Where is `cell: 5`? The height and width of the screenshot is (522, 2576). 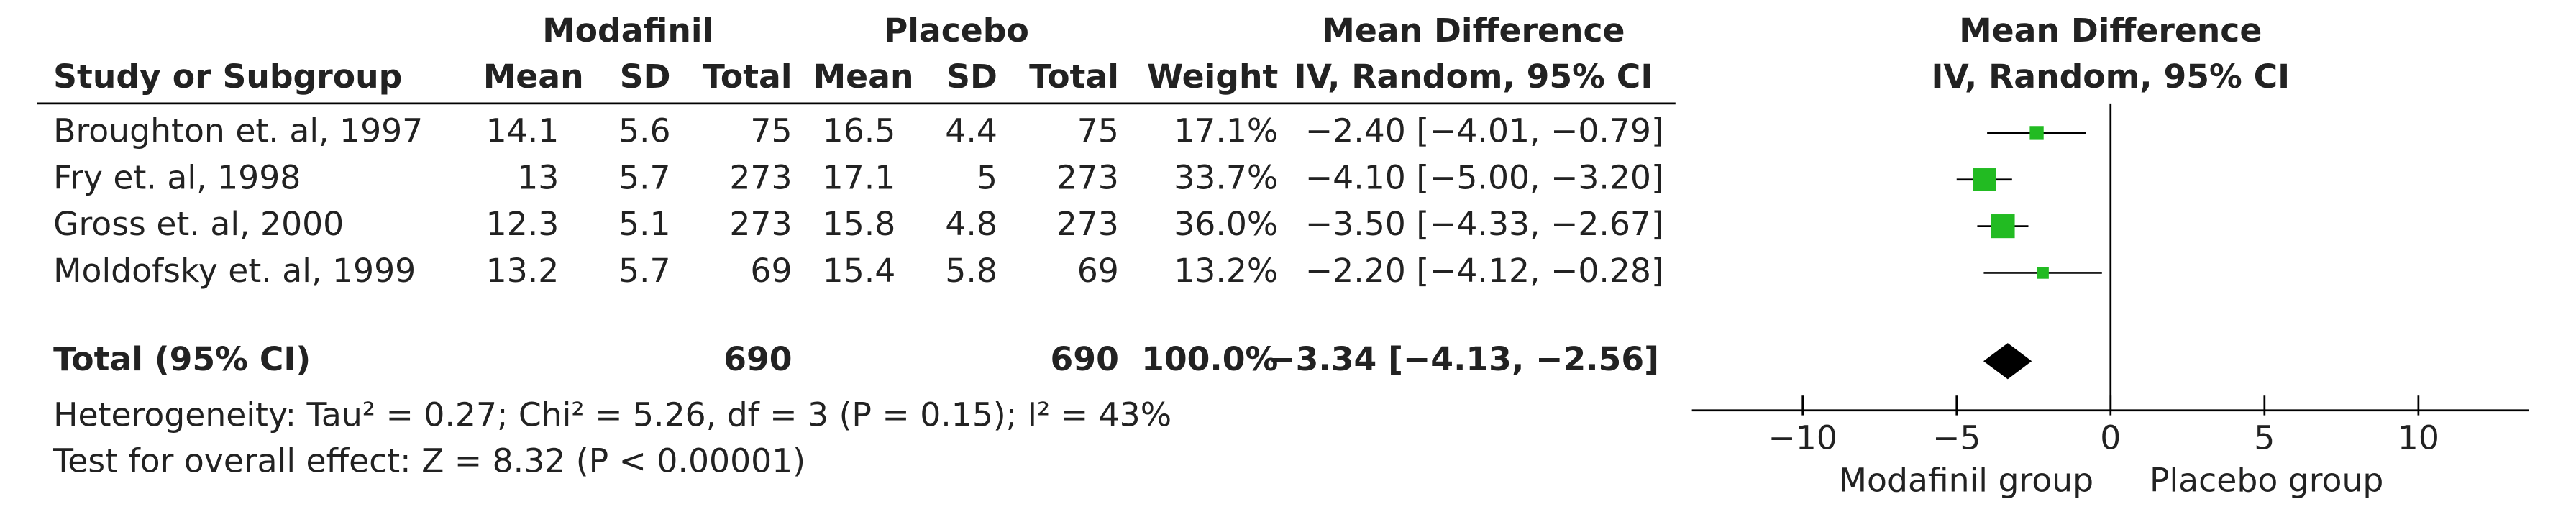
cell: 5 is located at coordinates (987, 177).